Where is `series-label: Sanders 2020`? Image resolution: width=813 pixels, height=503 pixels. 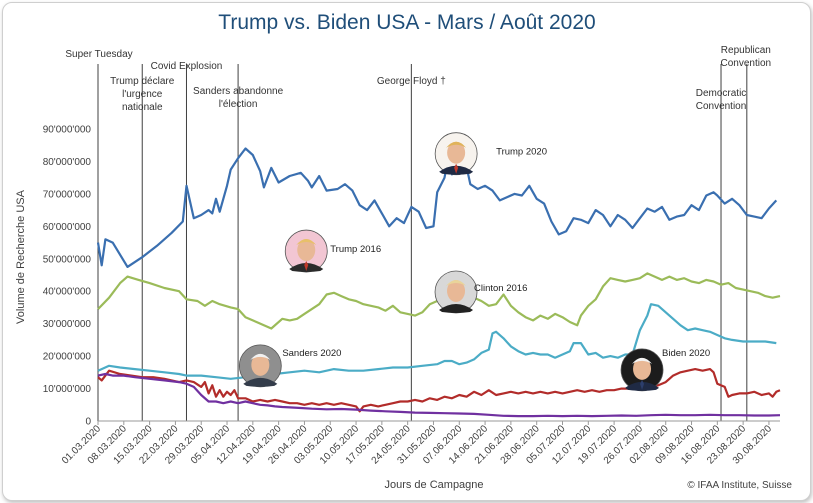
series-label: Sanders 2020 is located at coordinates (311, 353).